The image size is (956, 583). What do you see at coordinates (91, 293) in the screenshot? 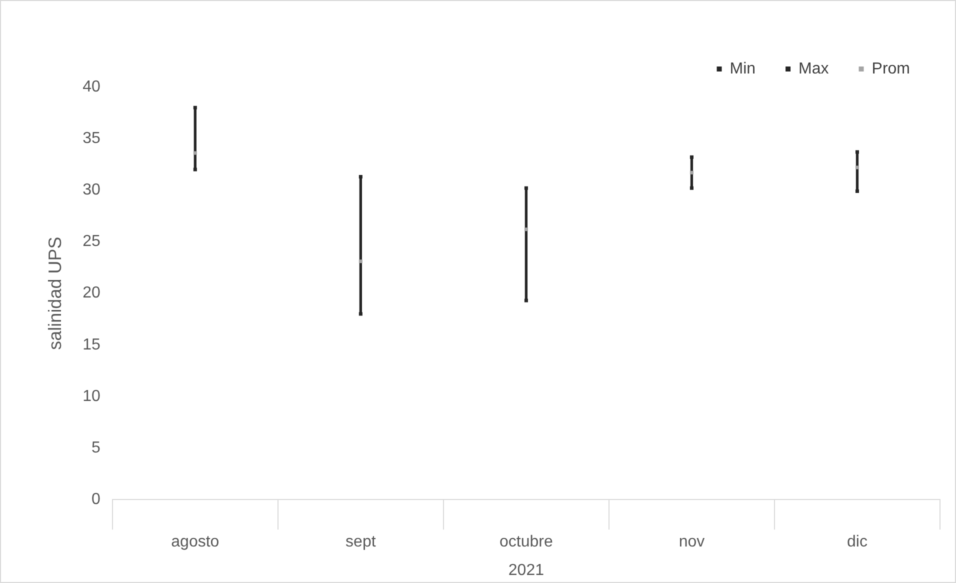
I see `y-tick-label: 20` at bounding box center [91, 293].